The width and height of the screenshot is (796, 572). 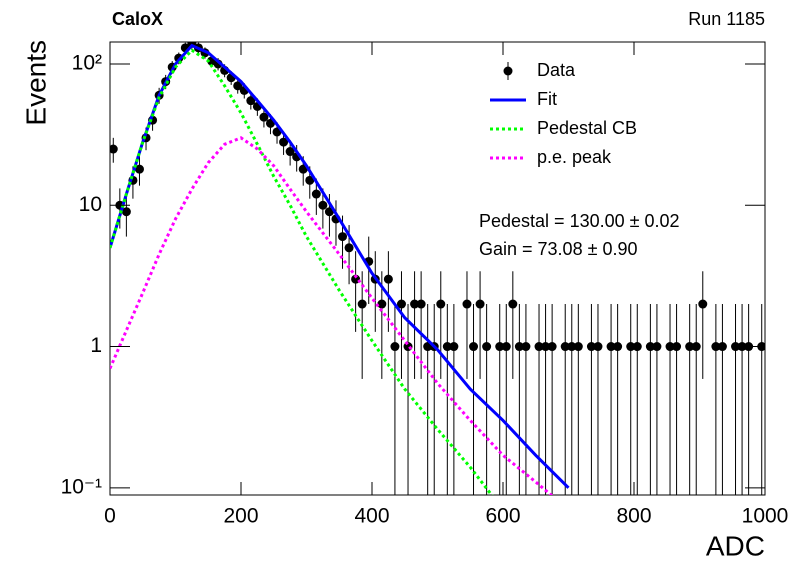 What do you see at coordinates (765, 516) in the screenshot?
I see `x-tick-label: 1000` at bounding box center [765, 516].